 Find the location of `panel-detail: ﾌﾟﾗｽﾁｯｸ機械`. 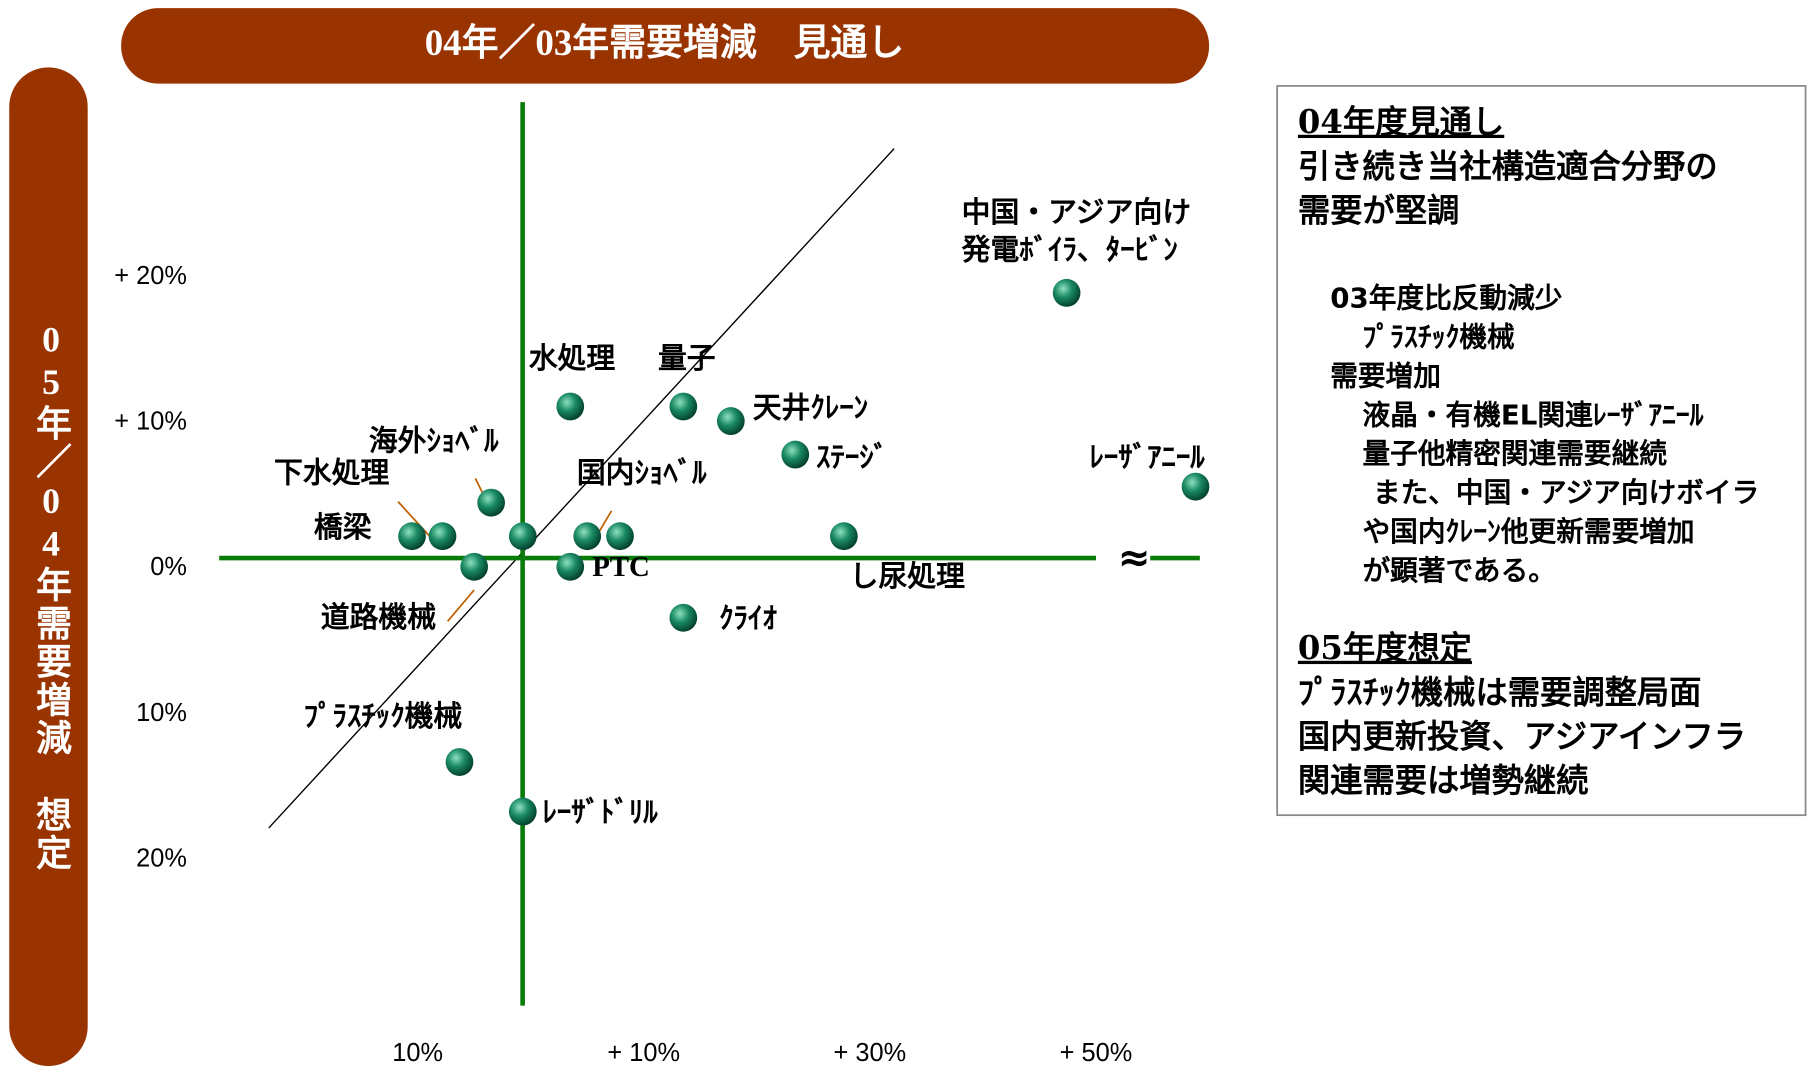

panel-detail: ﾌﾟﾗｽﾁｯｸ機械 is located at coordinates (1439, 336).